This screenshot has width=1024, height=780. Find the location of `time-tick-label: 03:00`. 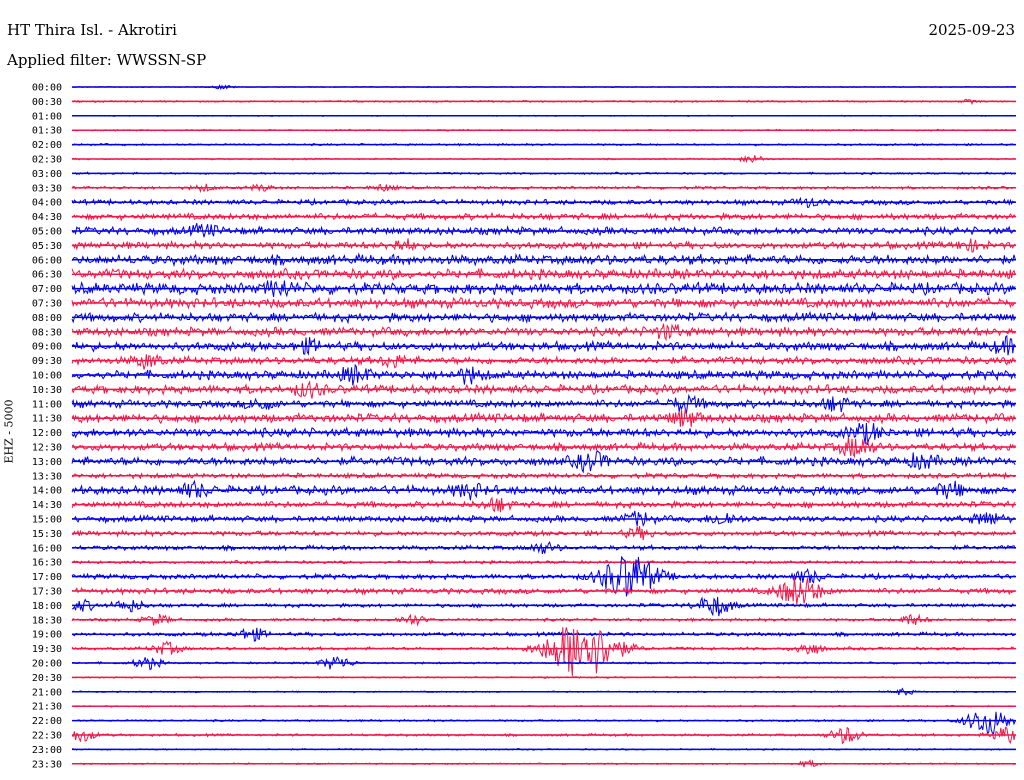

time-tick-label: 03:00 is located at coordinates (47, 174).